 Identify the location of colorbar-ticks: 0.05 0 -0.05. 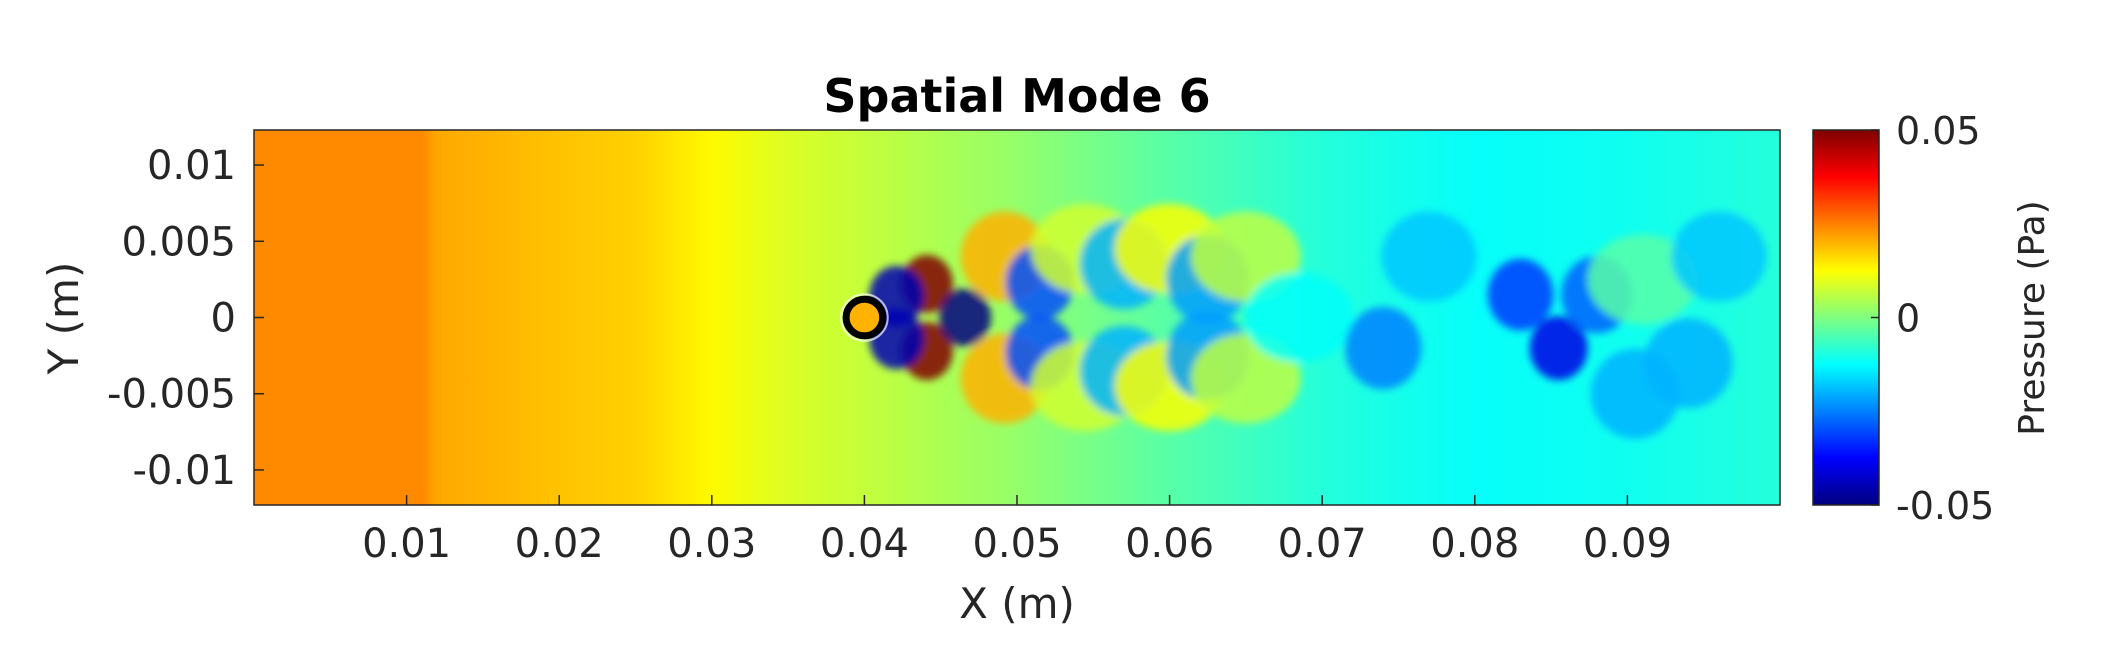
(1932, 318).